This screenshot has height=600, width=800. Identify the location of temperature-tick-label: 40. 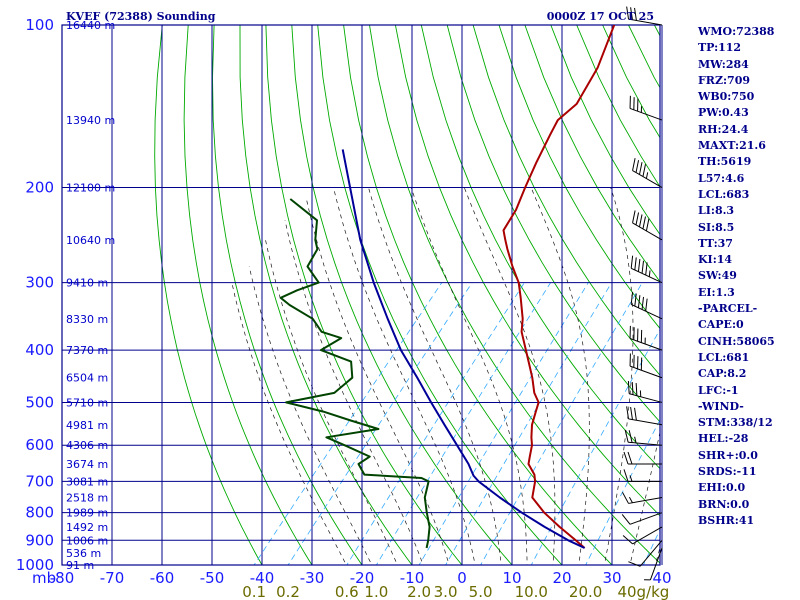
(661, 578).